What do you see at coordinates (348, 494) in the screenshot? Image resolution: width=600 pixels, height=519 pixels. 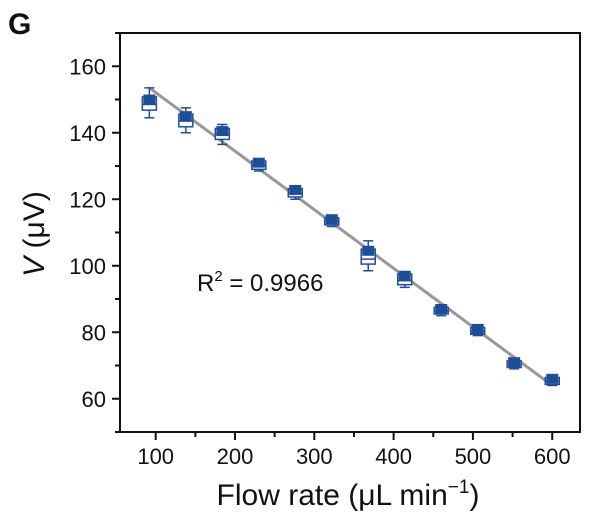 I see `x-axis-title: Flow rate (μL min−1)` at bounding box center [348, 494].